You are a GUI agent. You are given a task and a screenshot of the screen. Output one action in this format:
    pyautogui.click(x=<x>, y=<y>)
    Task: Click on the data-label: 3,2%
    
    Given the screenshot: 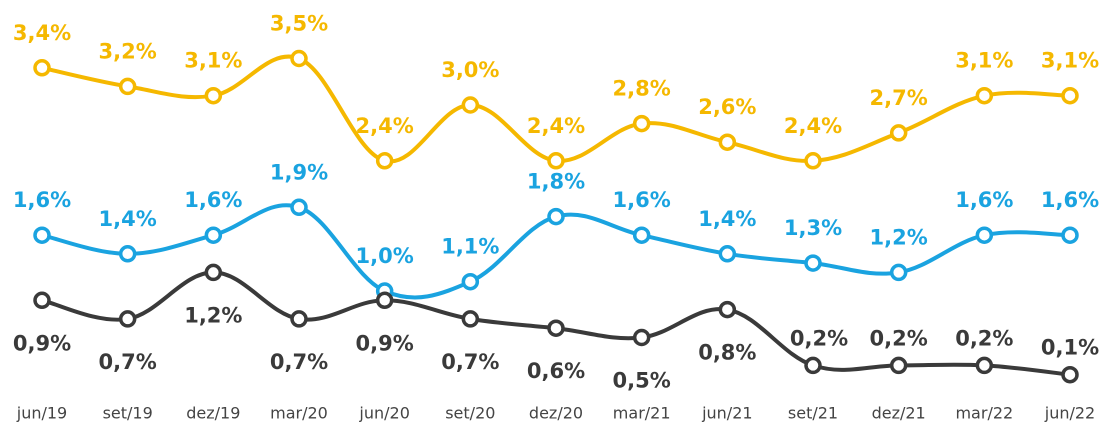 What is the action you would take?
    pyautogui.click(x=128, y=51)
    